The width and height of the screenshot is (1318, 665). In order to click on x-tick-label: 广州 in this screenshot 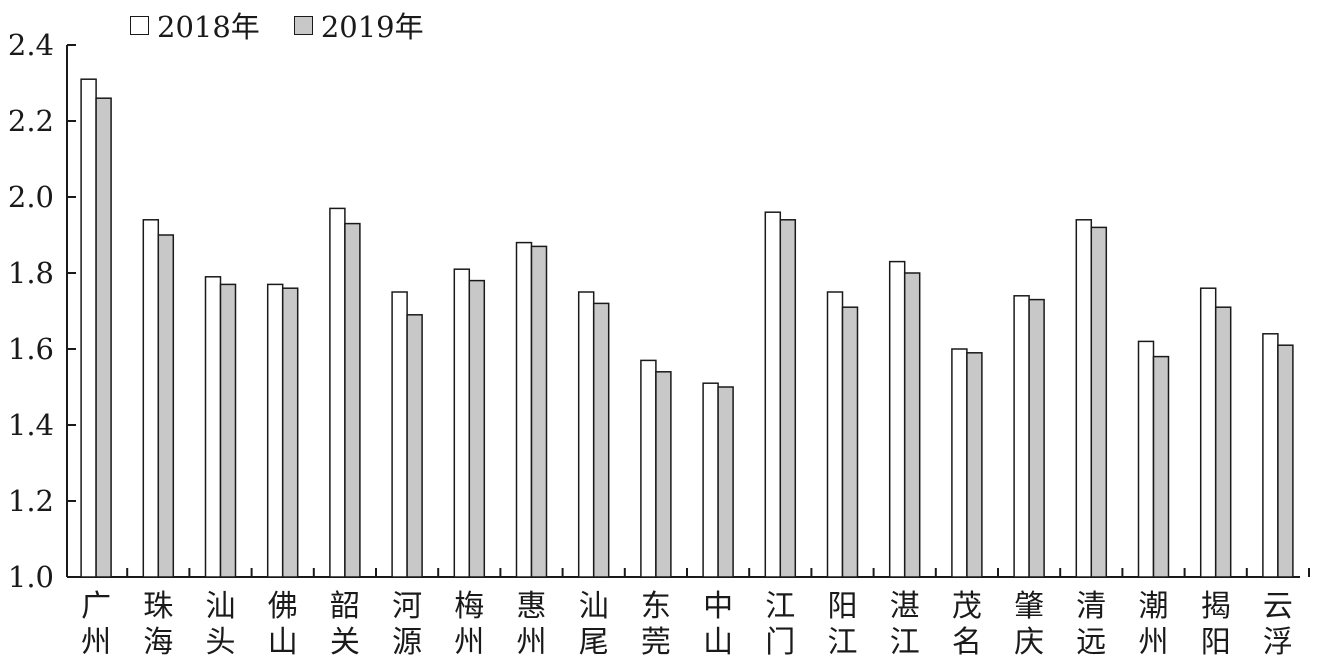, I will do `click(96, 624)`.